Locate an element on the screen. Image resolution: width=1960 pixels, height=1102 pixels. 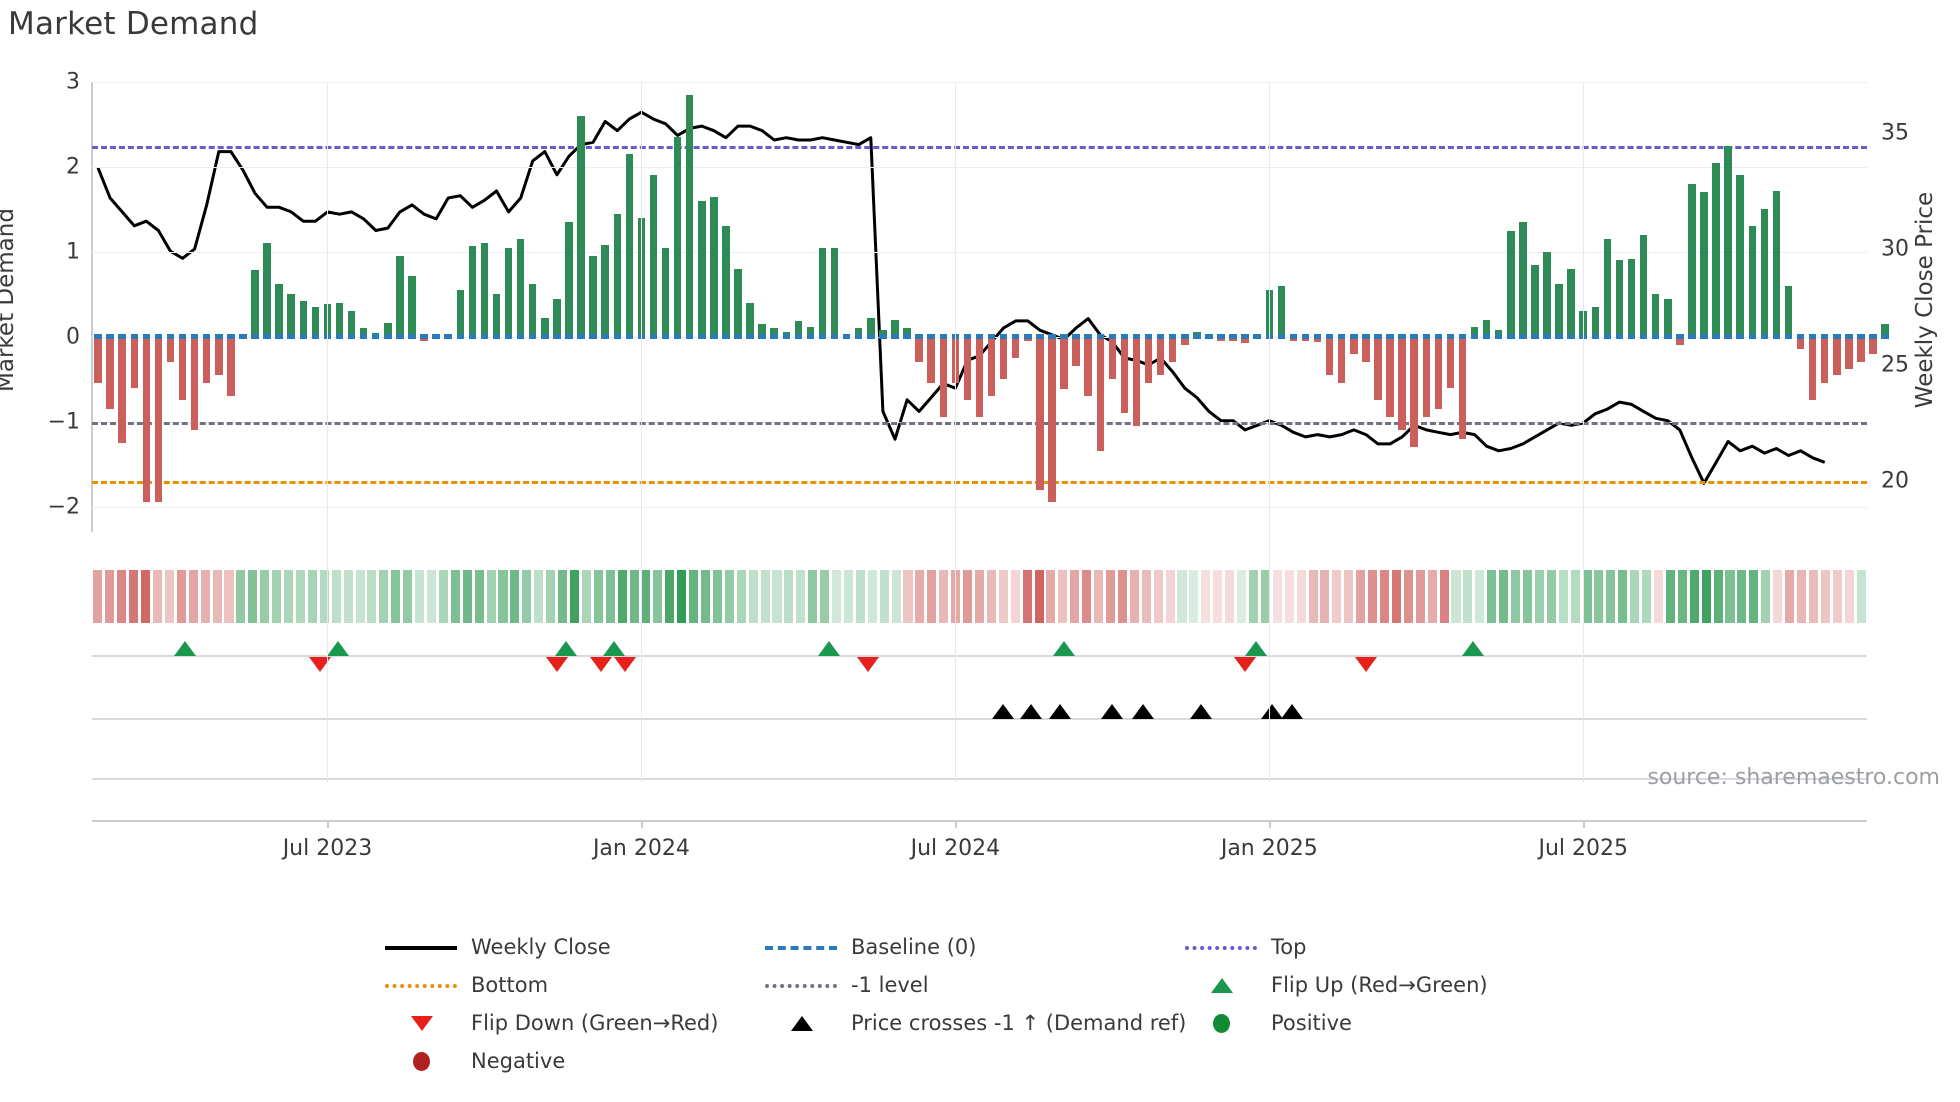
source-label: source: sharemaestro.com is located at coordinates (1793, 777).